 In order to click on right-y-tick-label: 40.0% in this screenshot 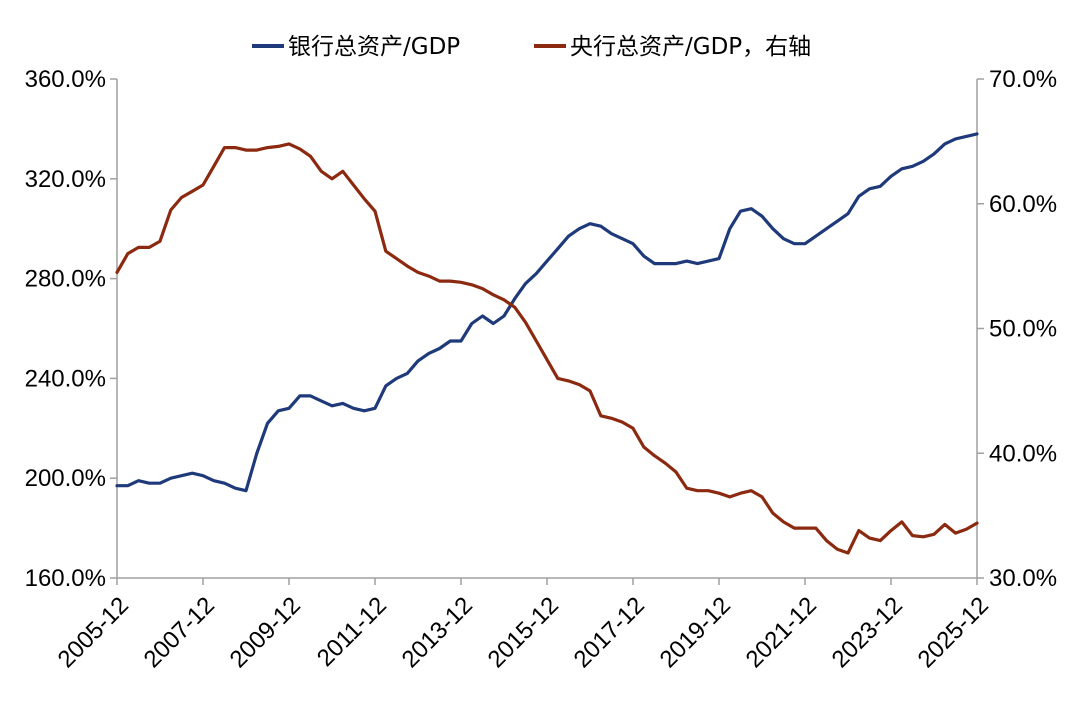, I will do `click(1023, 453)`.